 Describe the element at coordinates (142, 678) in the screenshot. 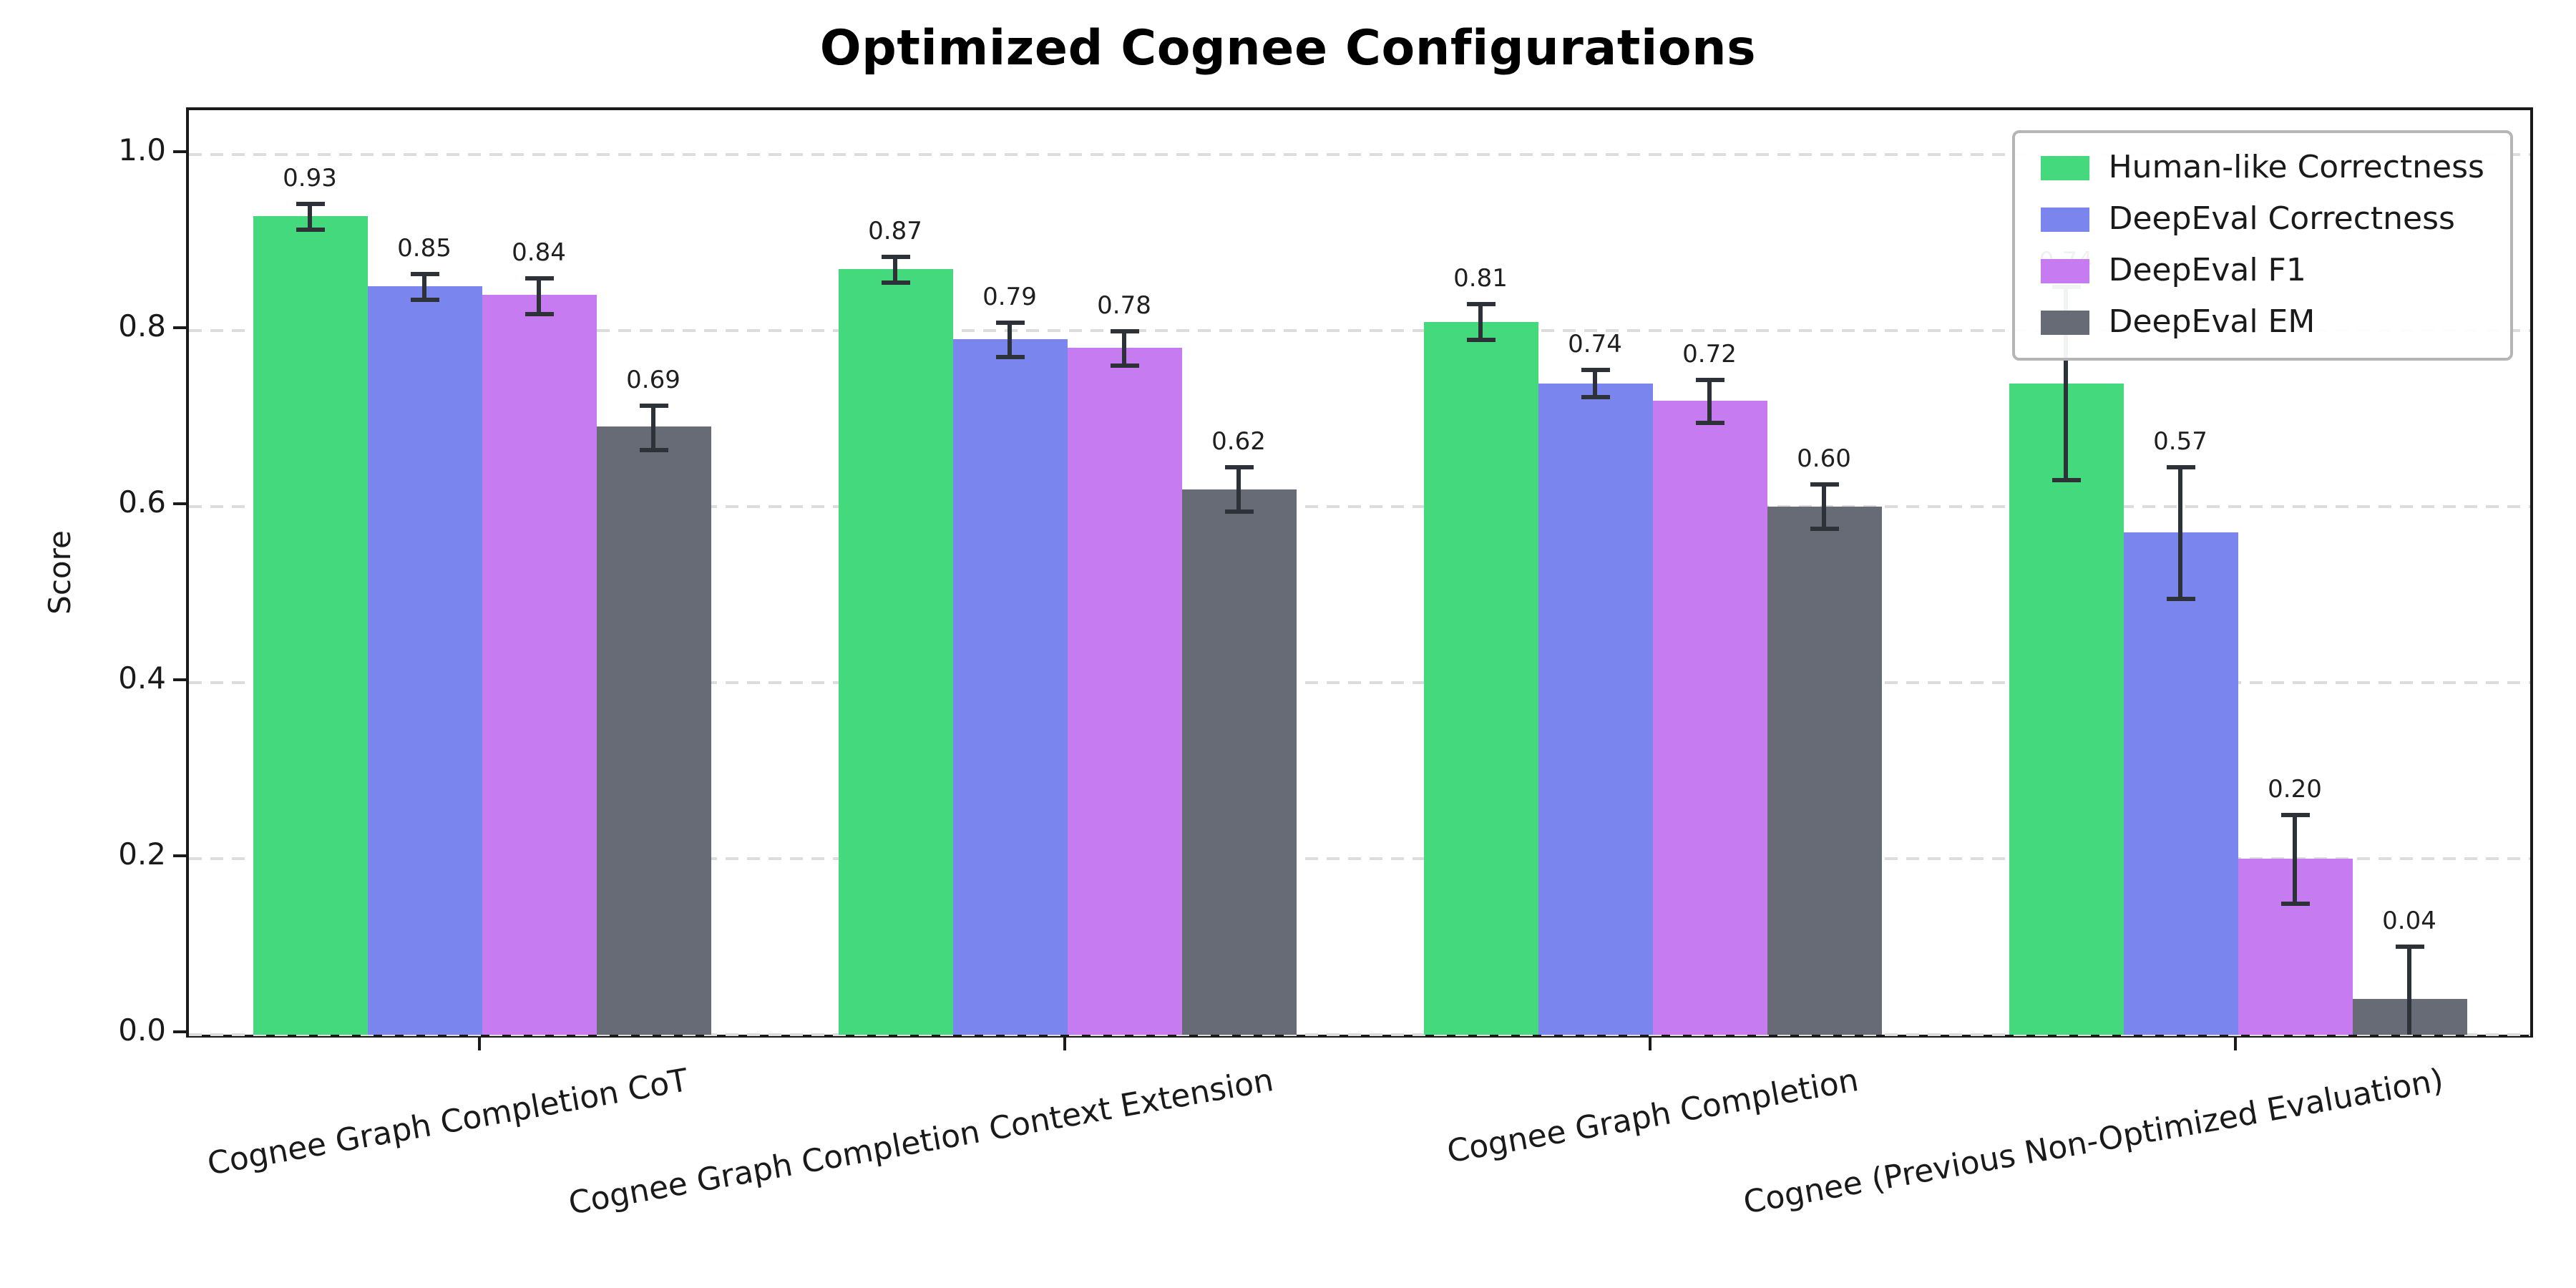

I see `y-tick-label: 0.4` at that location.